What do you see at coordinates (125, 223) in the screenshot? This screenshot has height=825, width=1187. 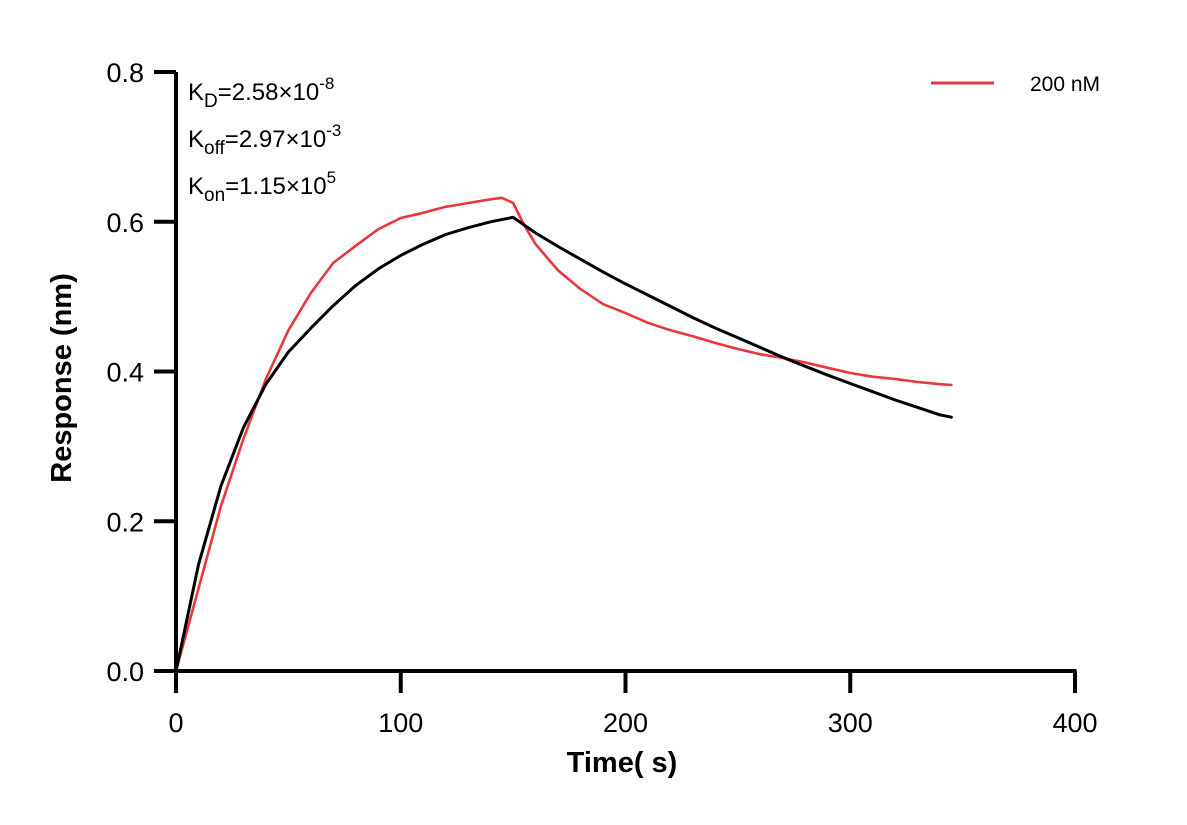 I see `y-tick-label: 0.6` at bounding box center [125, 223].